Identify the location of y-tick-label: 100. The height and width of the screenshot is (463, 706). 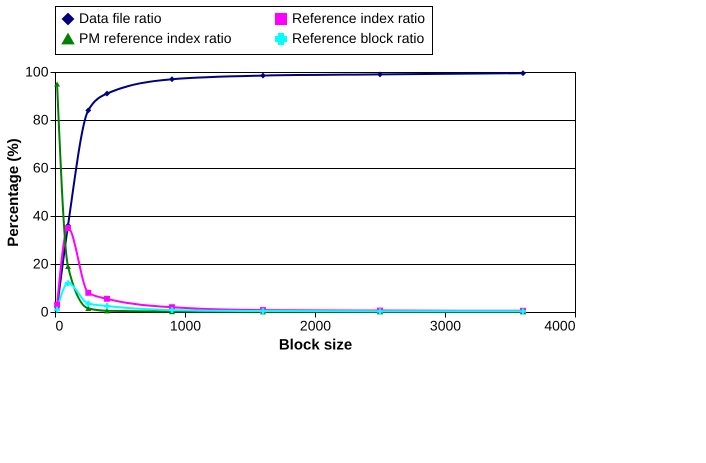
(37, 72).